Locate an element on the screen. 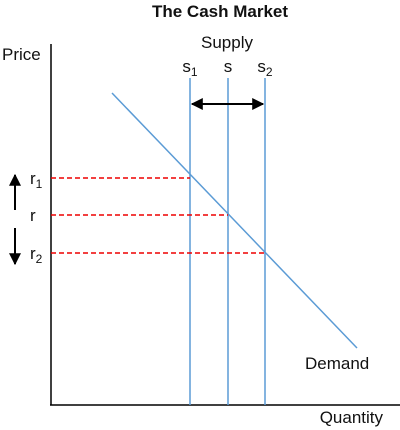 The height and width of the screenshot is (430, 400). y-axis-label: Price is located at coordinates (21, 54).